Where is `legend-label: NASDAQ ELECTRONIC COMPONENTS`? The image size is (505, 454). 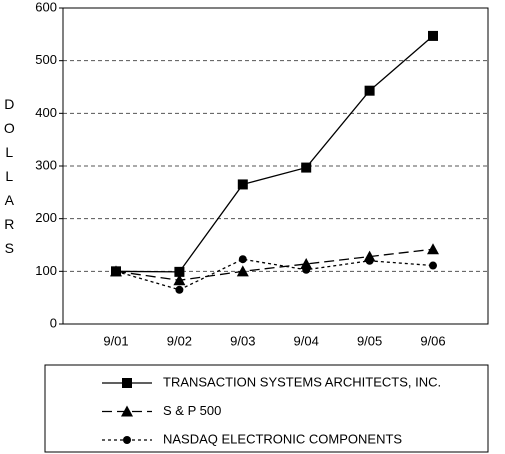
legend-label: NASDAQ ELECTRONIC COMPONENTS is located at coordinates (282, 438).